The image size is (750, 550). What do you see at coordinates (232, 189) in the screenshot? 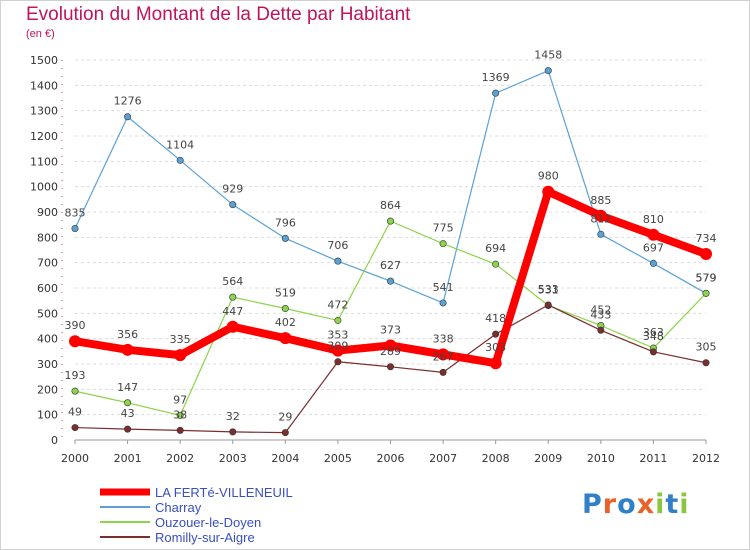
I see `data-label-charray: 929` at bounding box center [232, 189].